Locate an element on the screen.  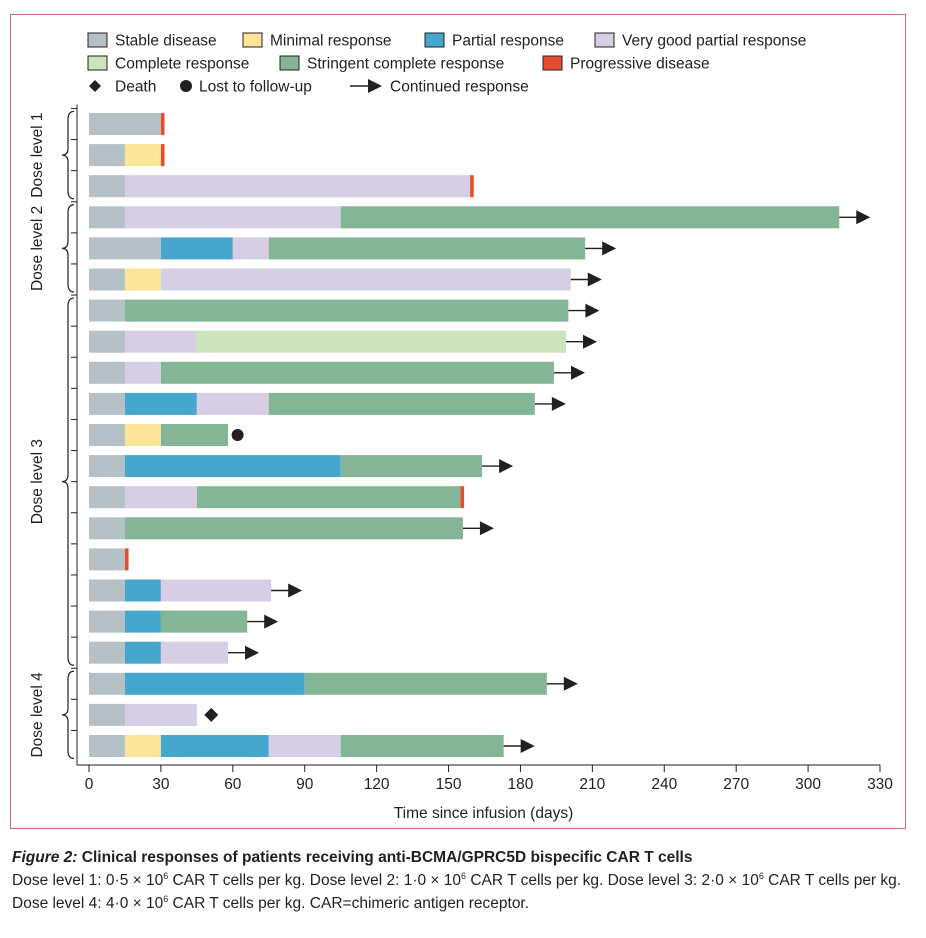
dose-level-label: Dose level 3 is located at coordinates (37, 481).